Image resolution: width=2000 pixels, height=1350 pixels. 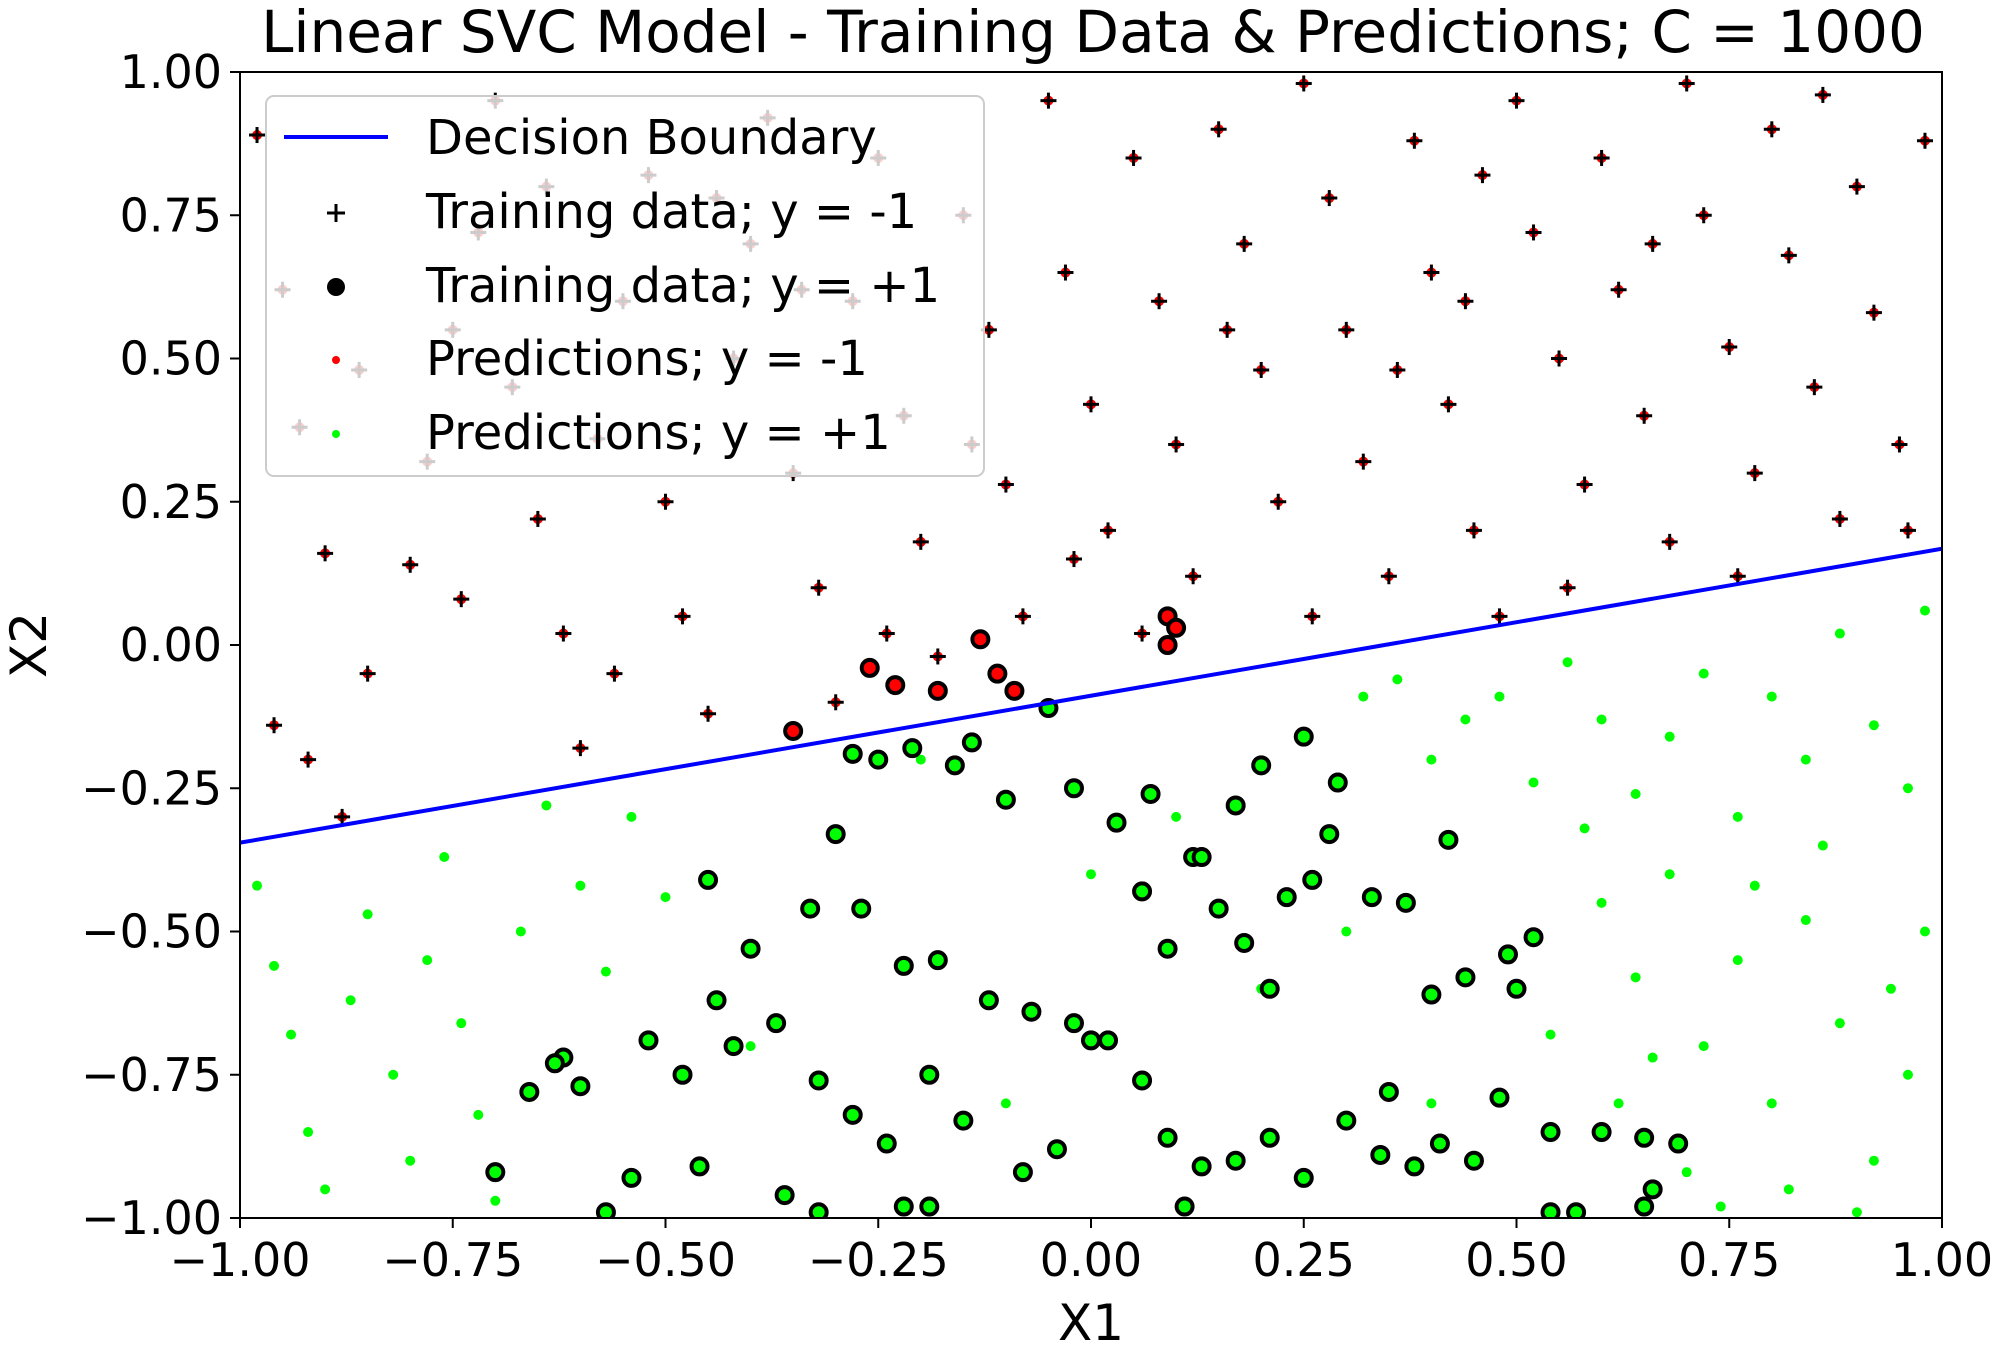 I want to click on legend-box, so click(x=625, y=286).